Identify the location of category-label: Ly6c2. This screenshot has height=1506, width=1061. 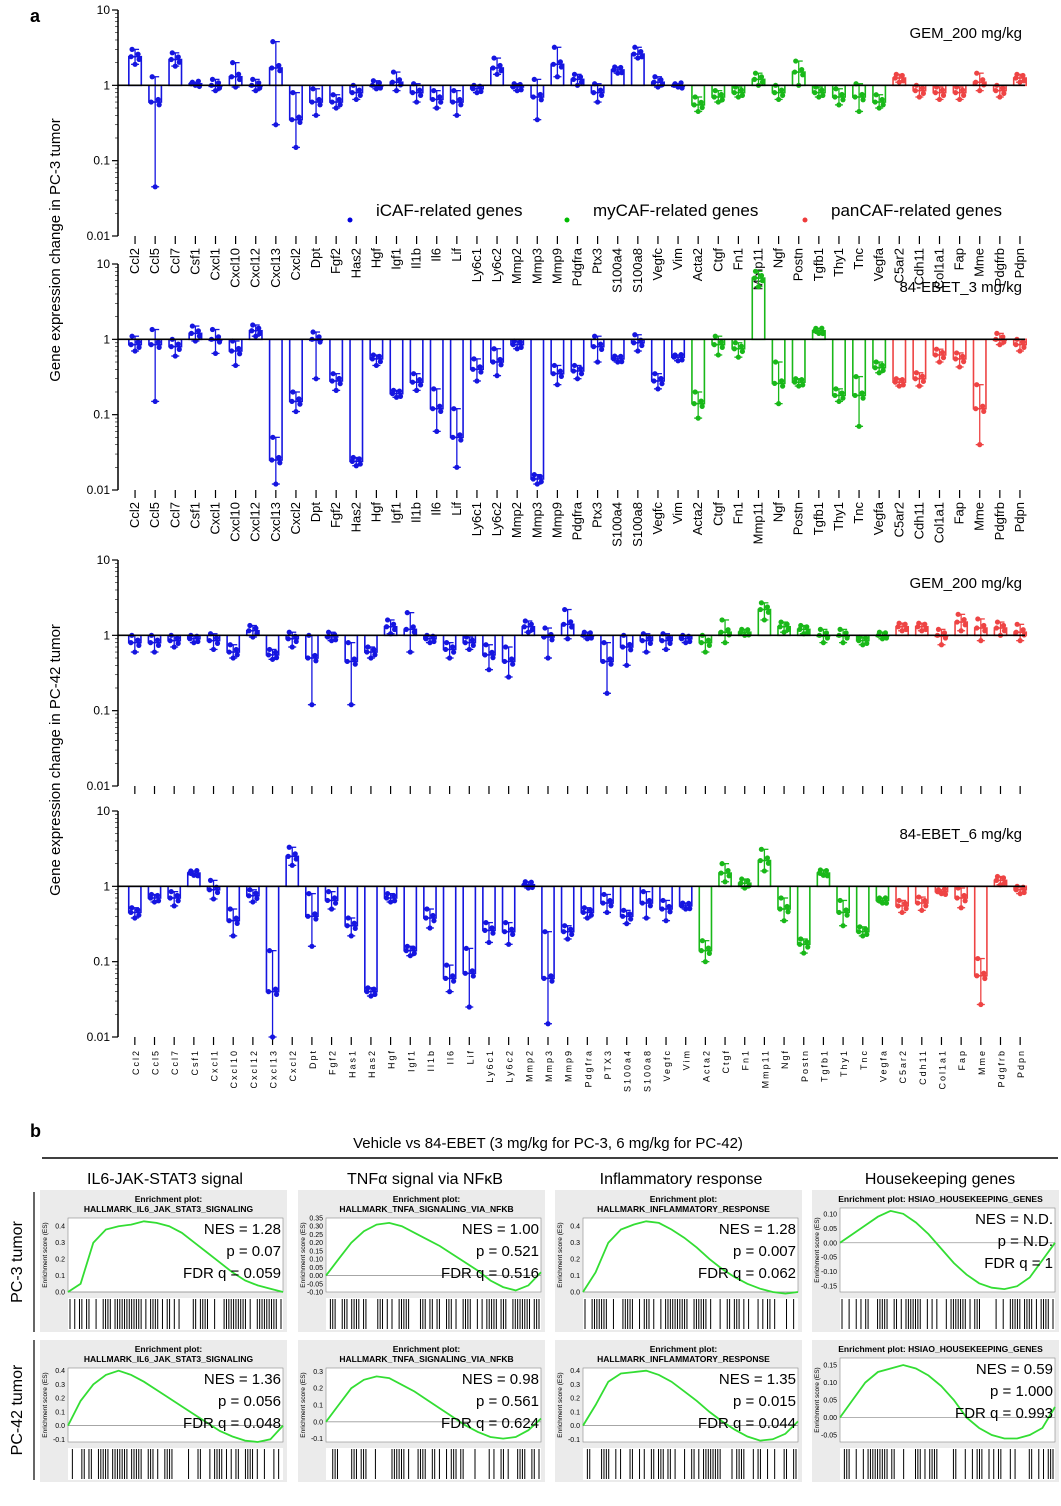
(510, 1066).